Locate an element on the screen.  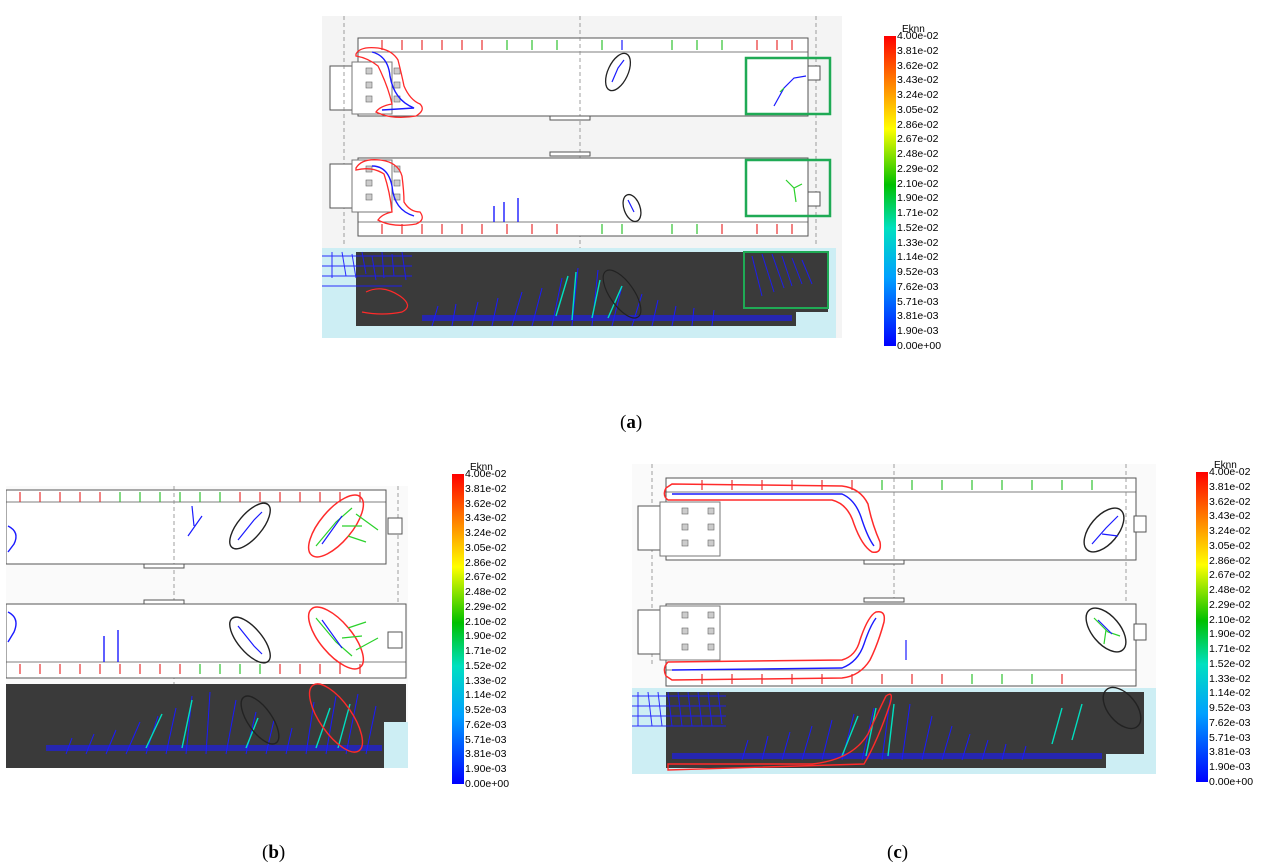
crack-zone-black-b1 is located at coordinates (250, 526).